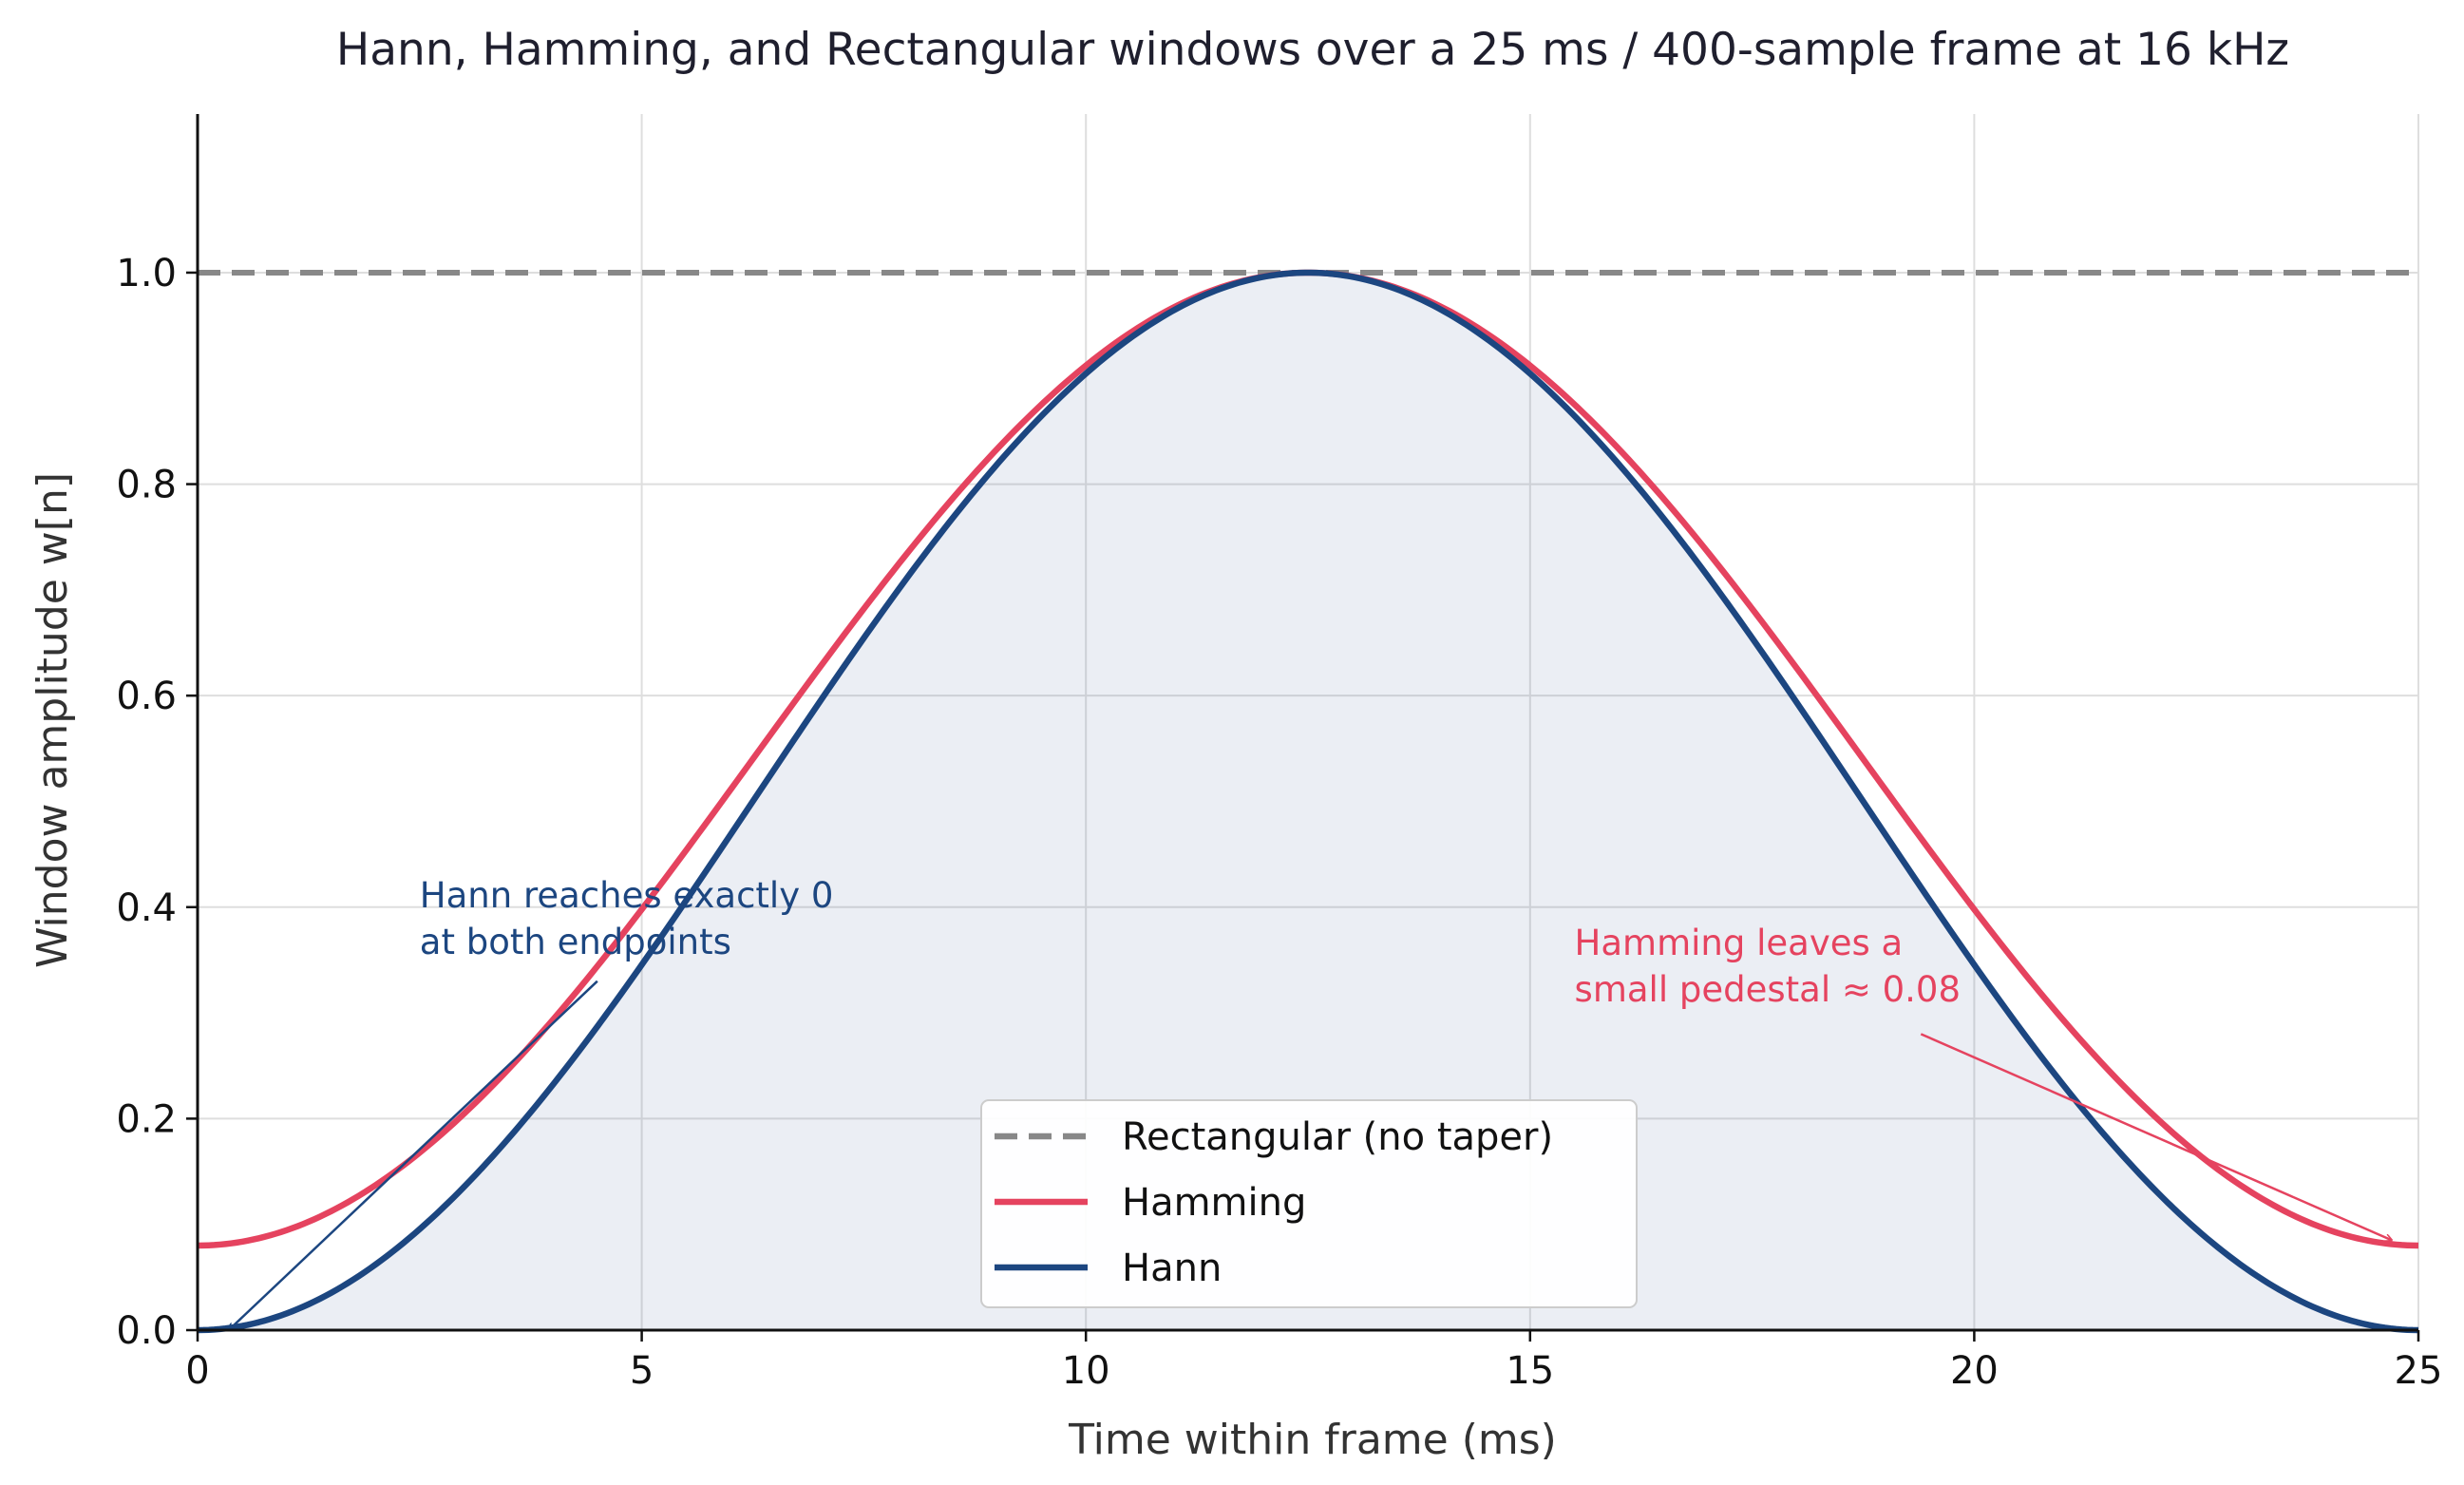 This screenshot has width=2464, height=1485. Describe the element at coordinates (2419, 1371) in the screenshot. I see `x-tick-label: 25` at that location.